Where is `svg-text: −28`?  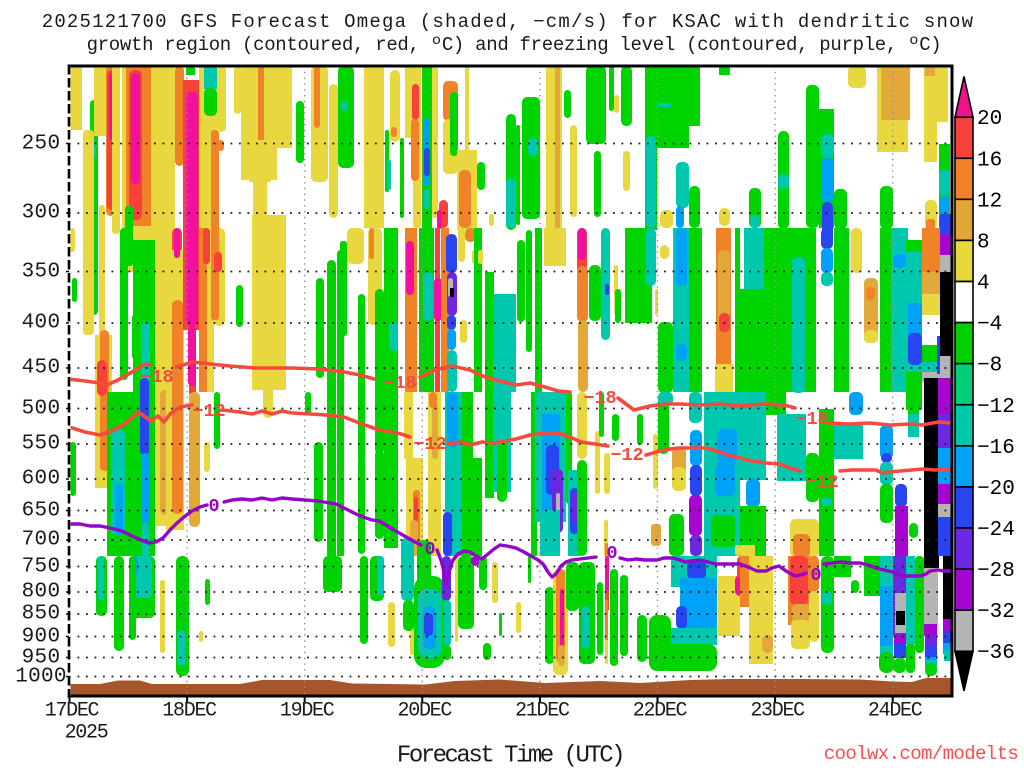
svg-text: −28 is located at coordinates (996, 571).